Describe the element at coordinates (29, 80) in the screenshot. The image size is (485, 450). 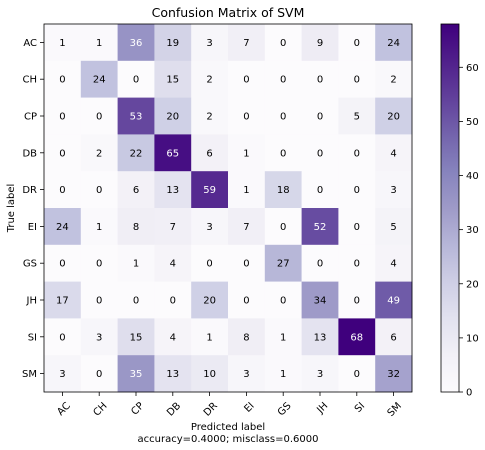
I see `y-tick-label: CH` at that location.